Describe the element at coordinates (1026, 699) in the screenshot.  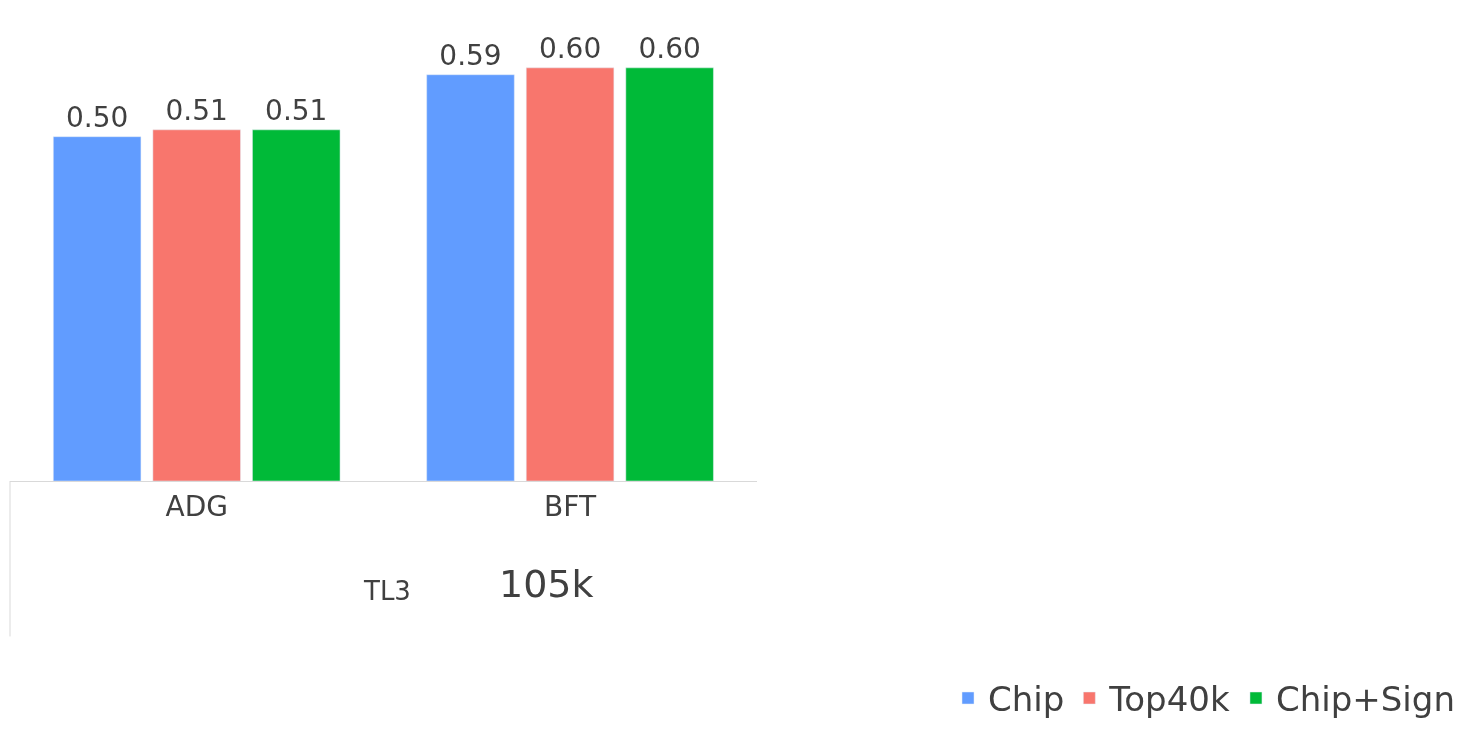
I see `legend-label: Chip` at that location.